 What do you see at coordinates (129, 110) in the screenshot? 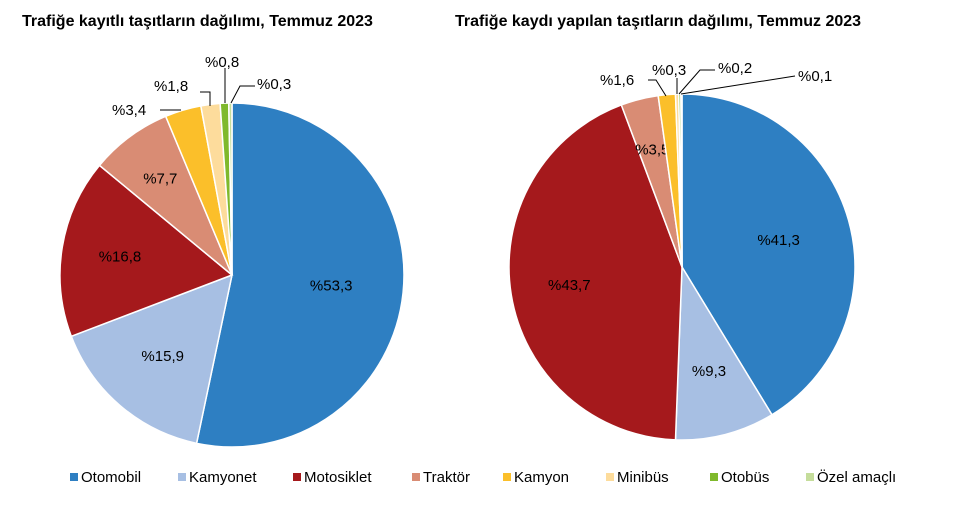
I see `chart-1-label-kamyon: %3,4` at bounding box center [129, 110].